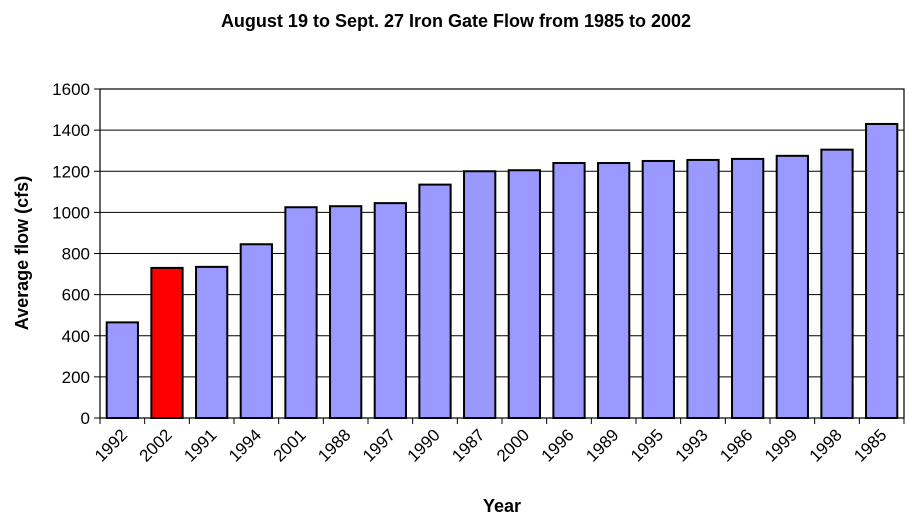 The height and width of the screenshot is (520, 912). What do you see at coordinates (76, 254) in the screenshot?
I see `y-tick-label: 800` at bounding box center [76, 254].